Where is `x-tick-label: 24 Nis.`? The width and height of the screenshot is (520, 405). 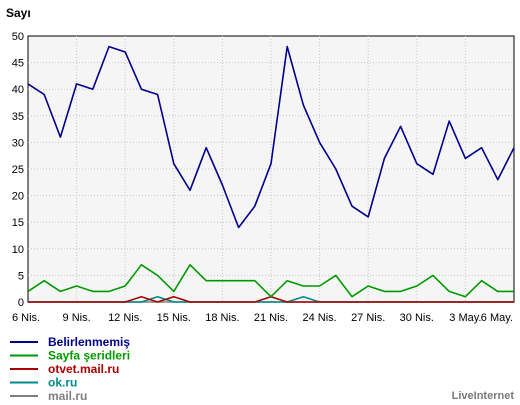 x-tick-label: 24 Nis. is located at coordinates (319, 318).